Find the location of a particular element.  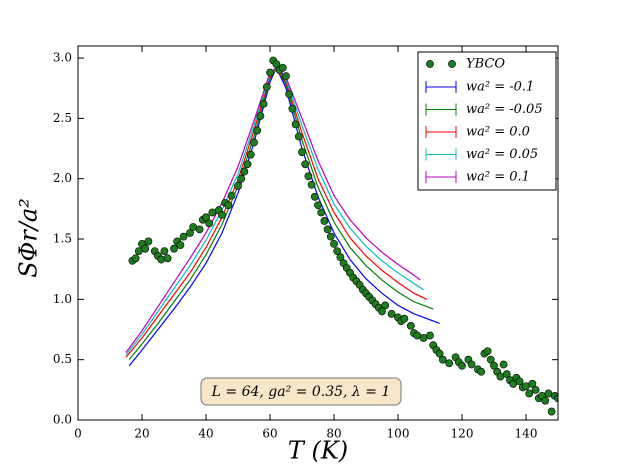

y-tick-label: 0.0 is located at coordinates (62, 420).